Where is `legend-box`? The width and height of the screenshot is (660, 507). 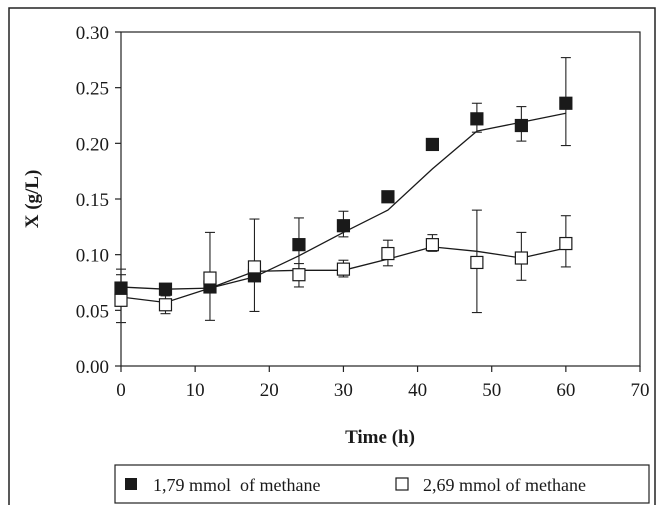 legend-box is located at coordinates (382, 484).